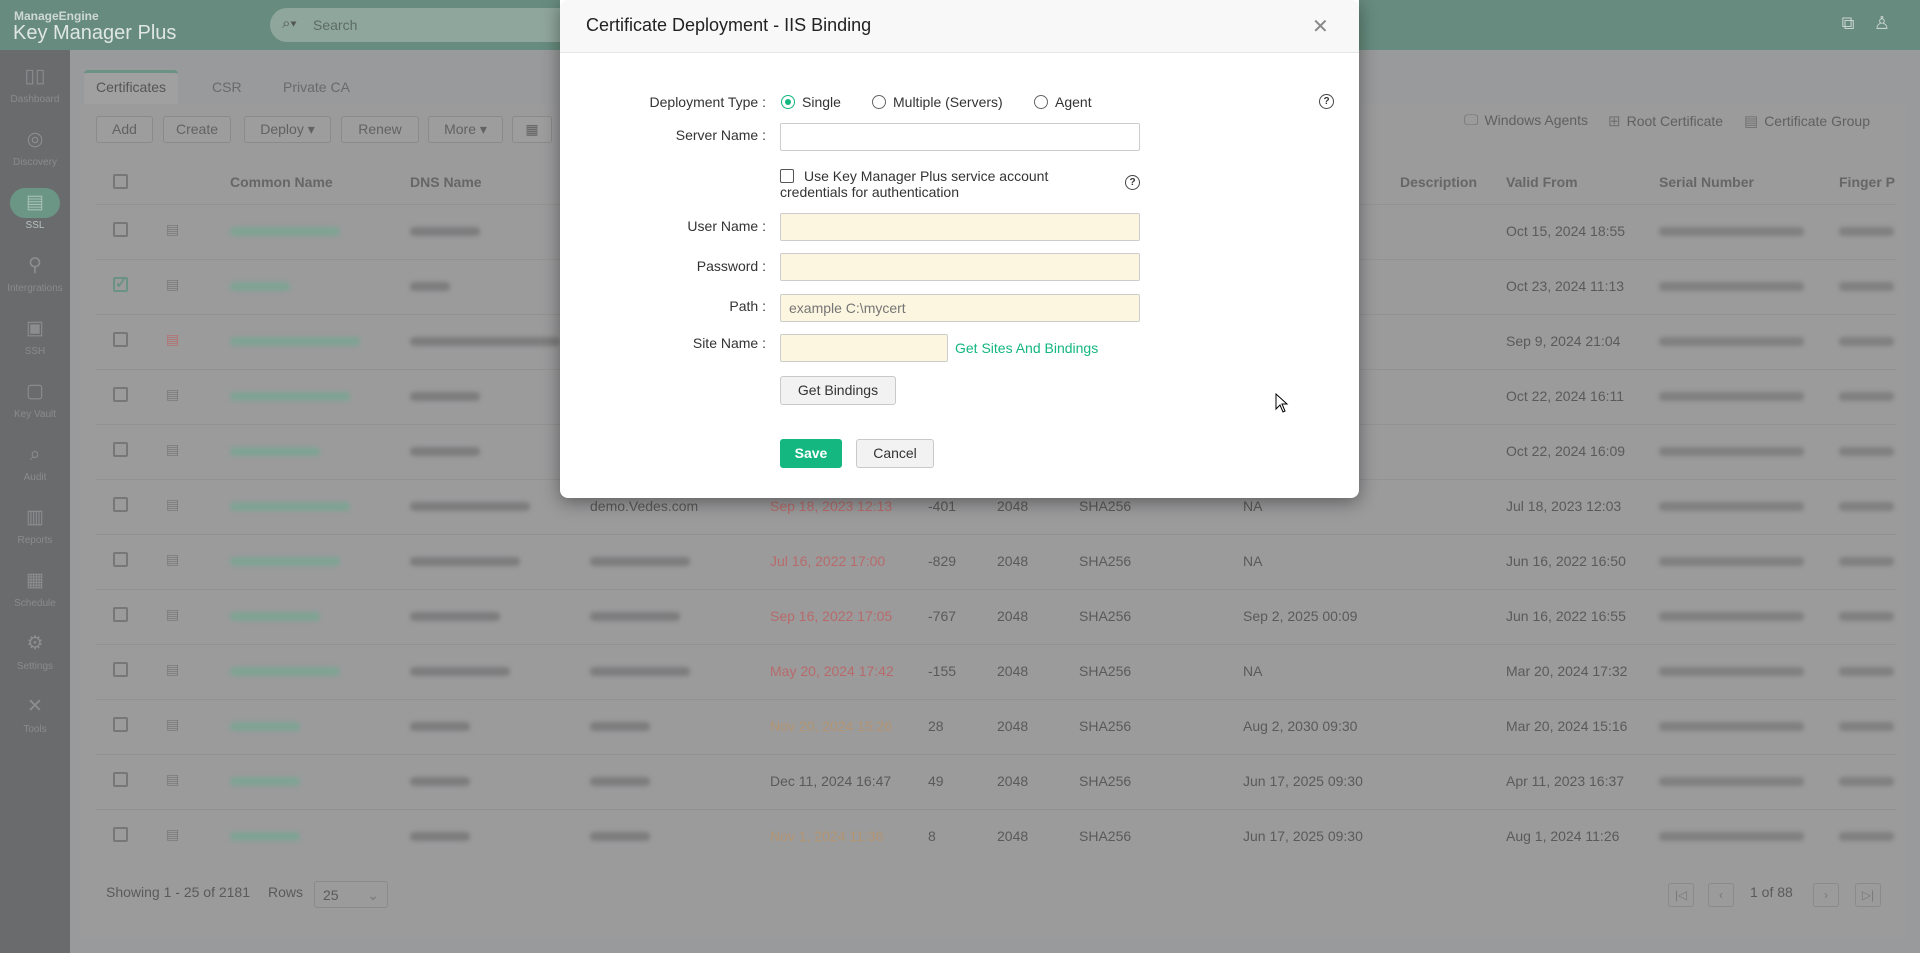 Image resolution: width=1920 pixels, height=953 pixels. What do you see at coordinates (35, 401) in the screenshot?
I see `sidebar-item-key-vault: ▢ Key Vault` at bounding box center [35, 401].